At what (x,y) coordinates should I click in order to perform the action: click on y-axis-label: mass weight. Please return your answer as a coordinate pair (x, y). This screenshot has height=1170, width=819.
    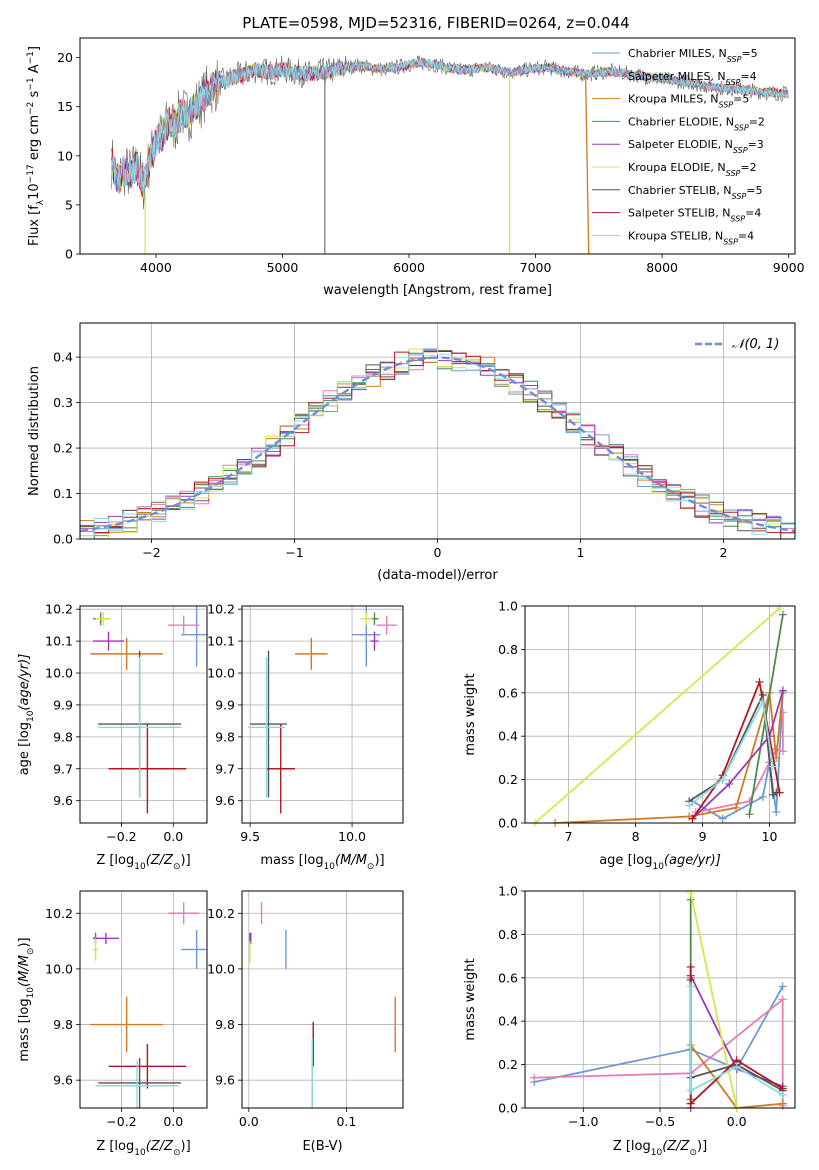
    Looking at the image, I should click on (470, 999).